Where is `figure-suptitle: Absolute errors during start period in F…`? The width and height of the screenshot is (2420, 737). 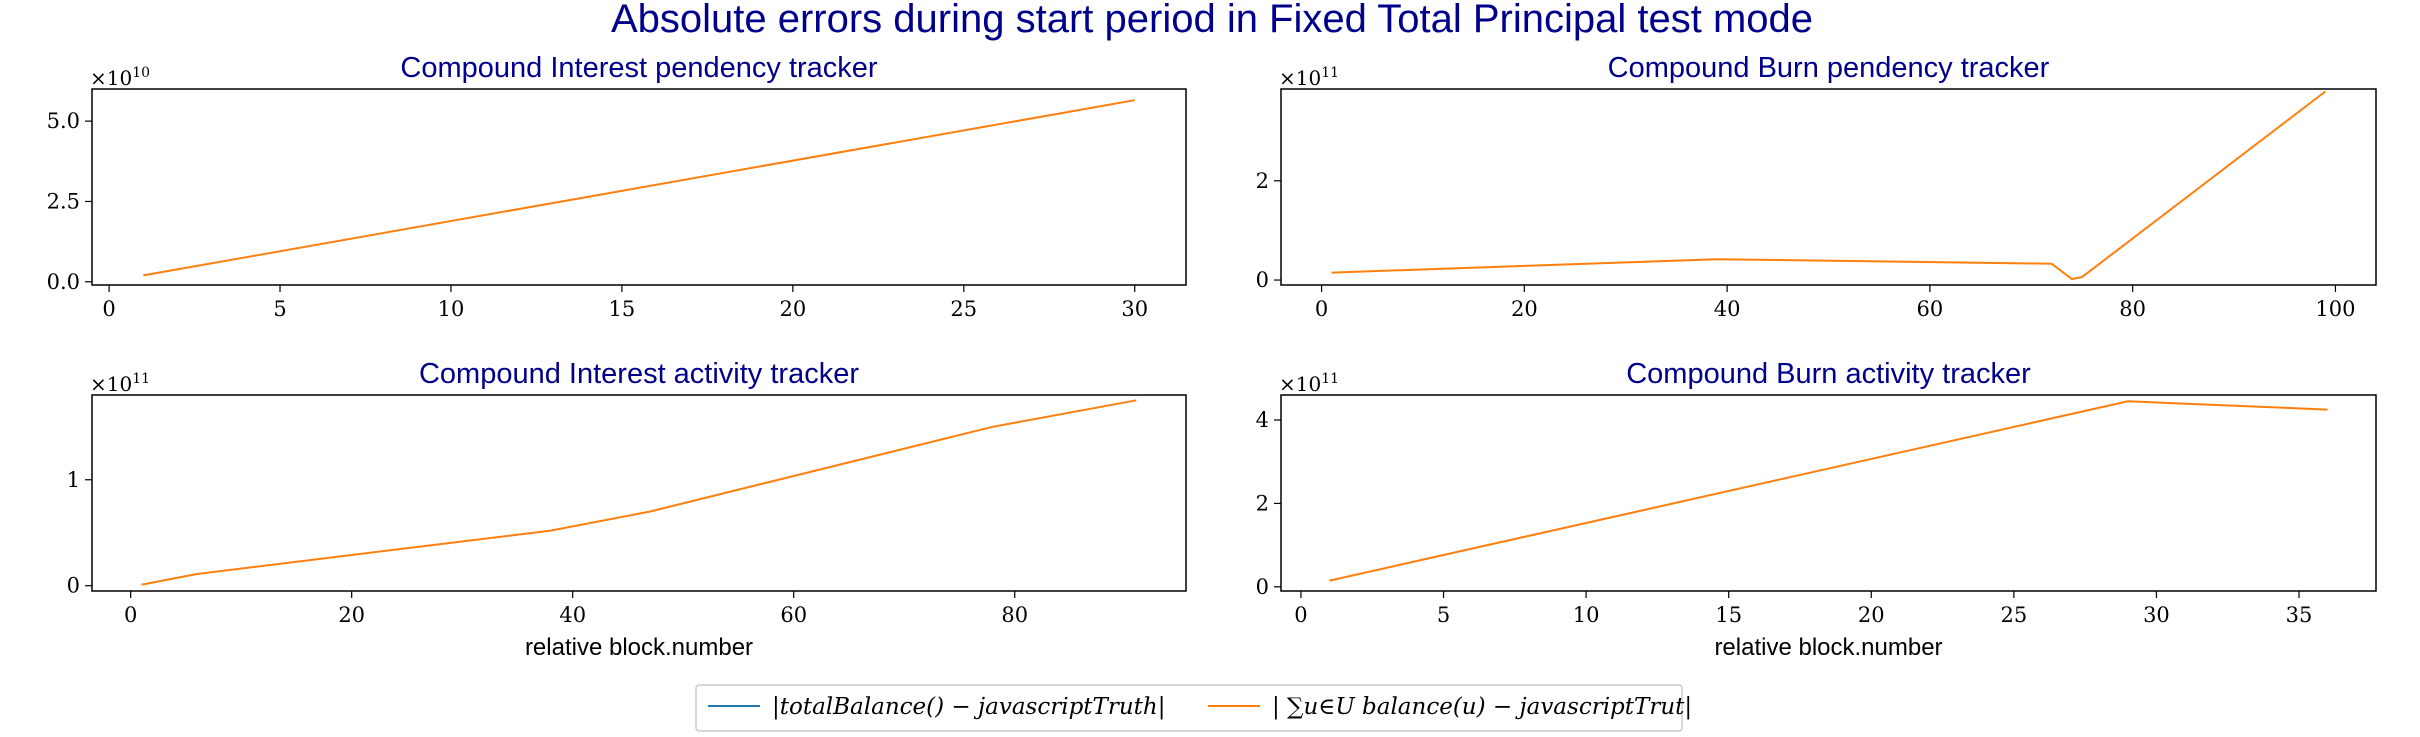
figure-suptitle: Absolute errors during start period in F… is located at coordinates (1212, 20).